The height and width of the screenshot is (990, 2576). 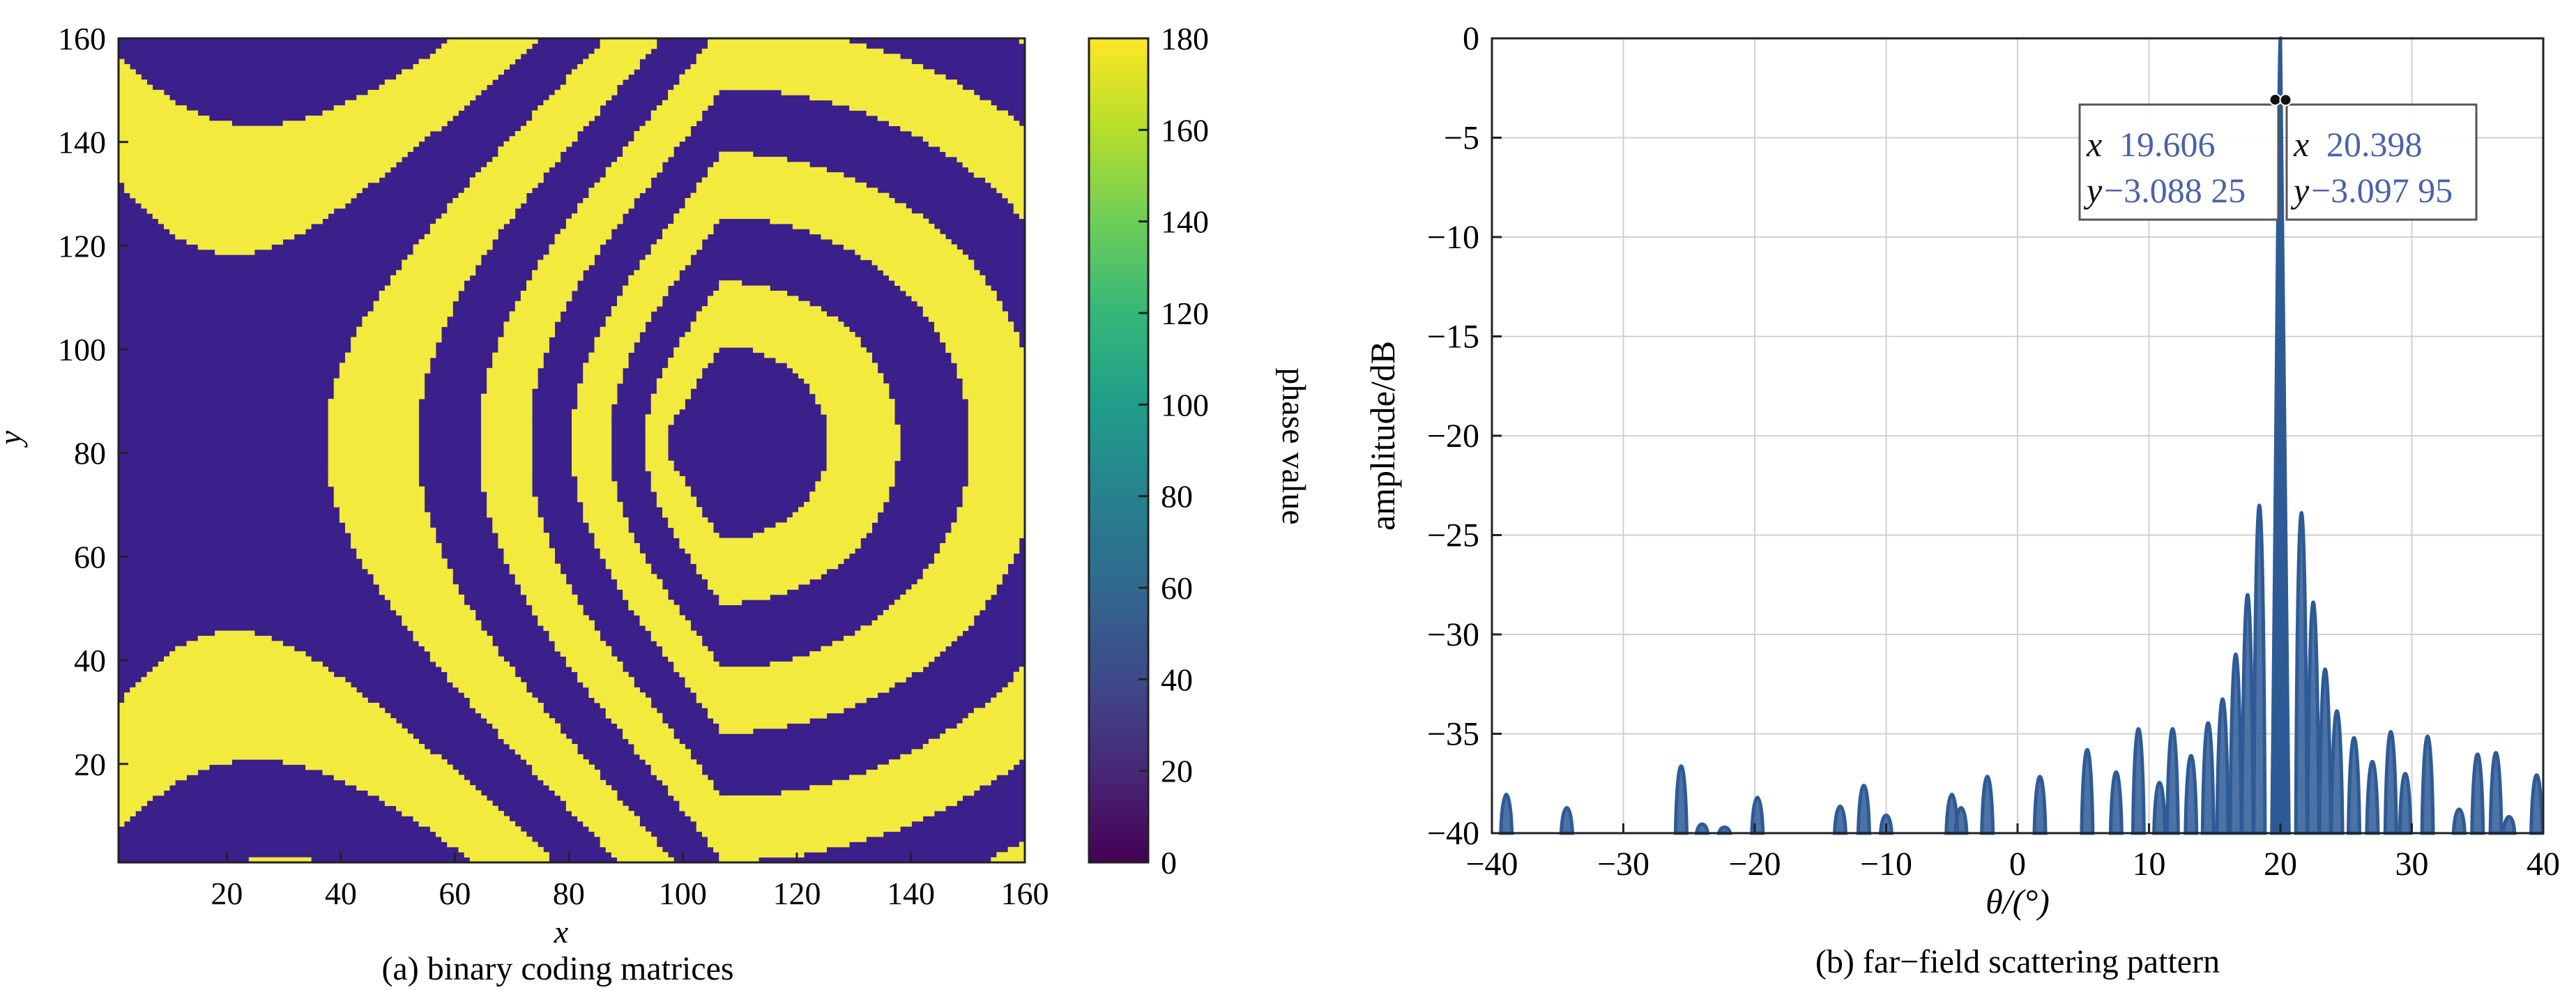 What do you see at coordinates (1185, 313) in the screenshot?
I see `colorbar-tick-label: 120` at bounding box center [1185, 313].